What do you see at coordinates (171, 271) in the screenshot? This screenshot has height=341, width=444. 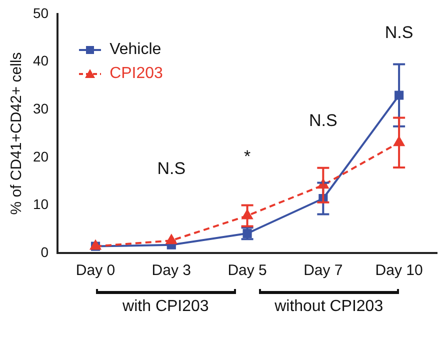 I see `x-tick-label: Day 3` at bounding box center [171, 271].